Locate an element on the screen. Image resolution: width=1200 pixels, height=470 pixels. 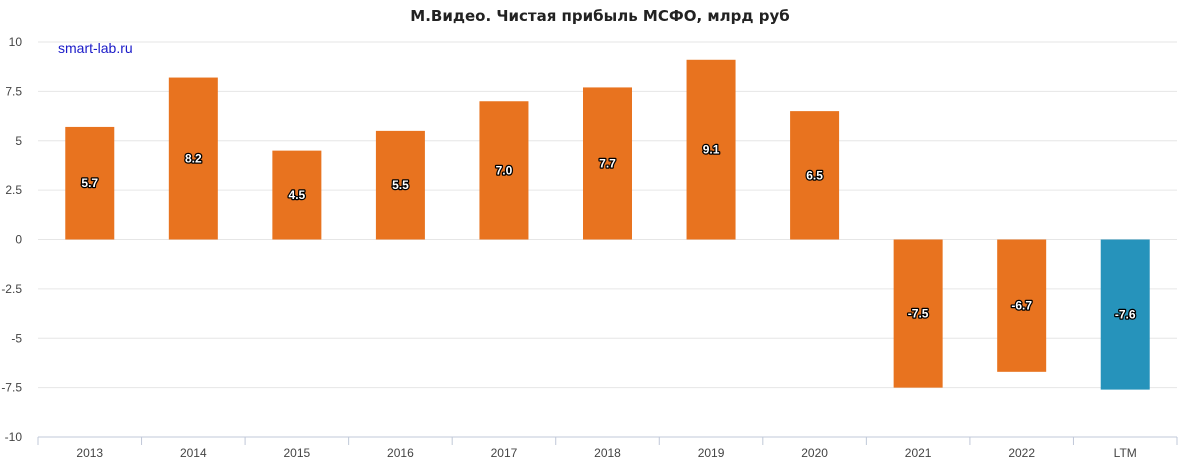
x-tick-label: 2017 is located at coordinates (504, 453).